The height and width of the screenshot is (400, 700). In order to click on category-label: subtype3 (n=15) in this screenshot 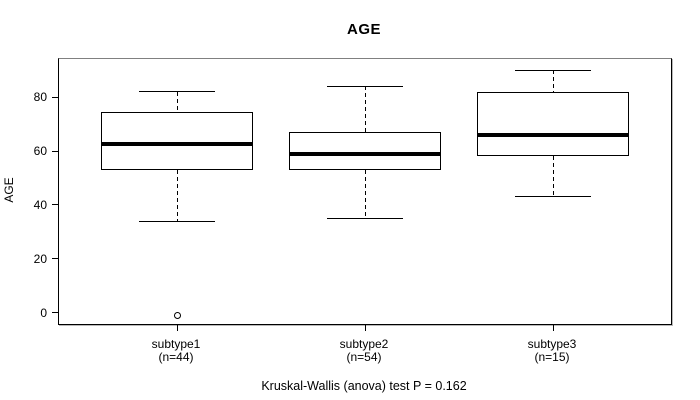, I will do `click(552, 351)`.